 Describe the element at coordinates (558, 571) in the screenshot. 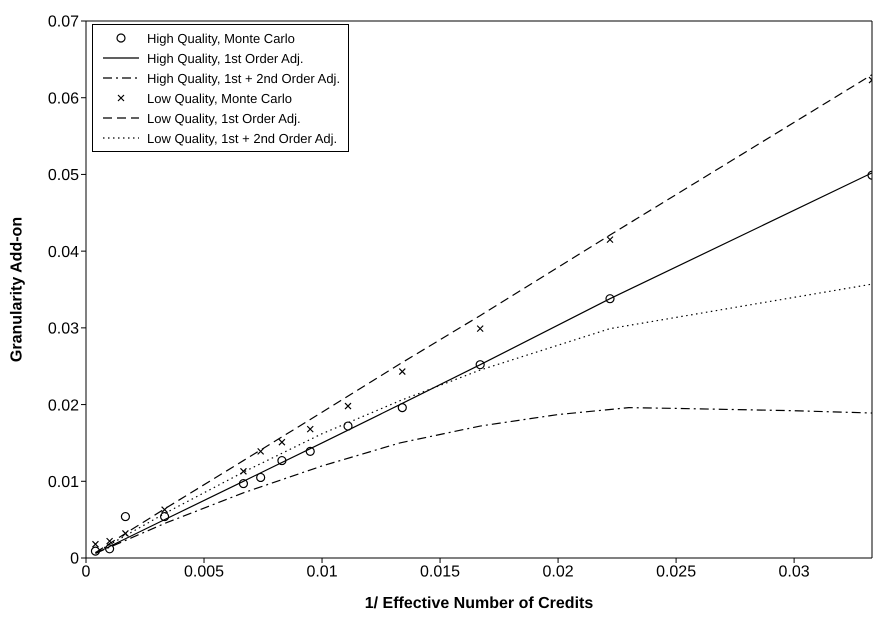

I see `x-tick-label: 0.02` at that location.